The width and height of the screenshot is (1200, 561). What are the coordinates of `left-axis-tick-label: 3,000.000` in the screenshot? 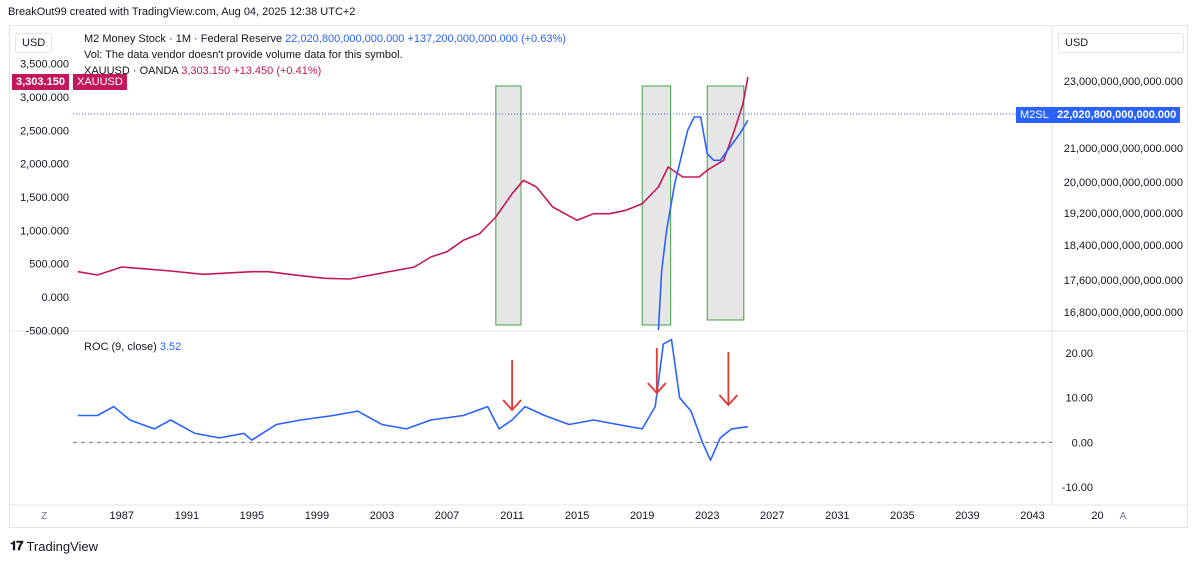 It's located at (44, 98).